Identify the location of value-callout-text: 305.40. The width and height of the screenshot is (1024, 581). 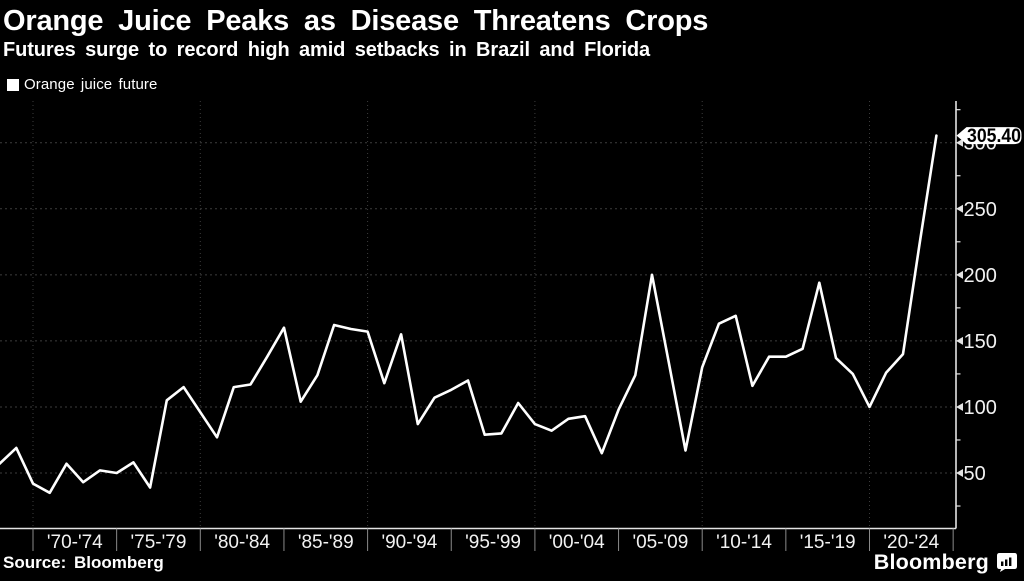
(994, 136).